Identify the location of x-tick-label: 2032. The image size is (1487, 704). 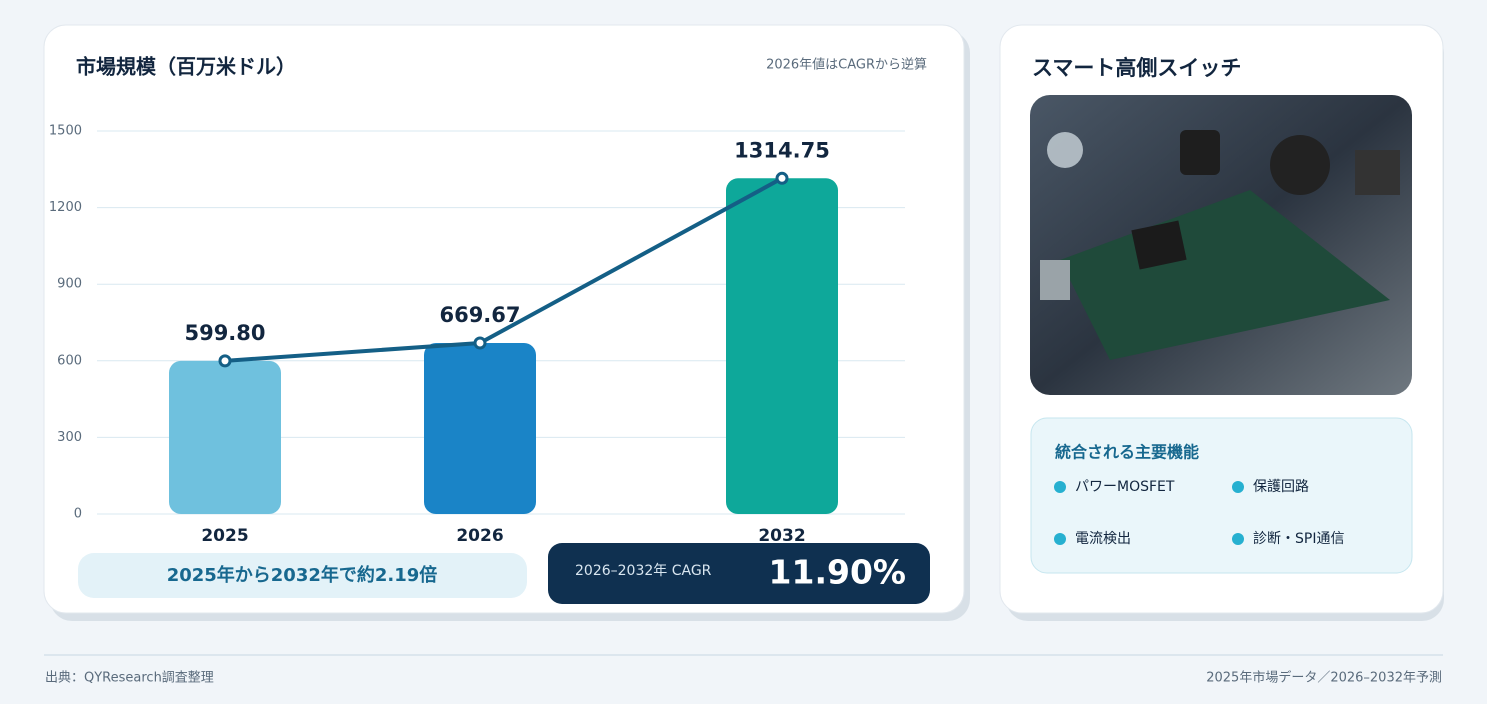
(781, 536).